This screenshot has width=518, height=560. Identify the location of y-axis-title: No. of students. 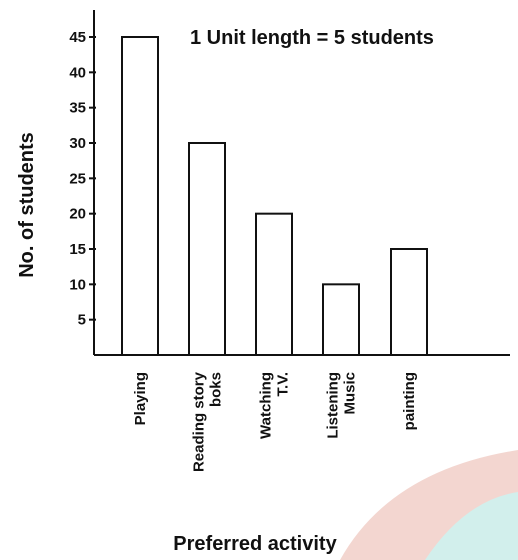
(27, 205).